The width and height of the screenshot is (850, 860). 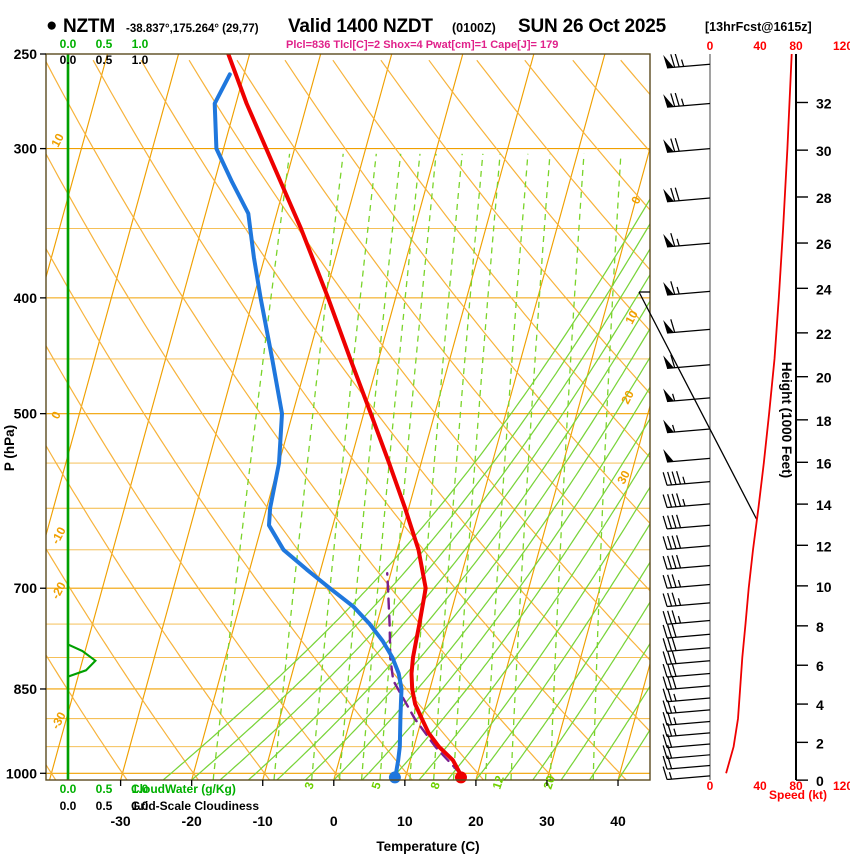 I want to click on speed-tick-bottom-0: 0, so click(x=710, y=786).